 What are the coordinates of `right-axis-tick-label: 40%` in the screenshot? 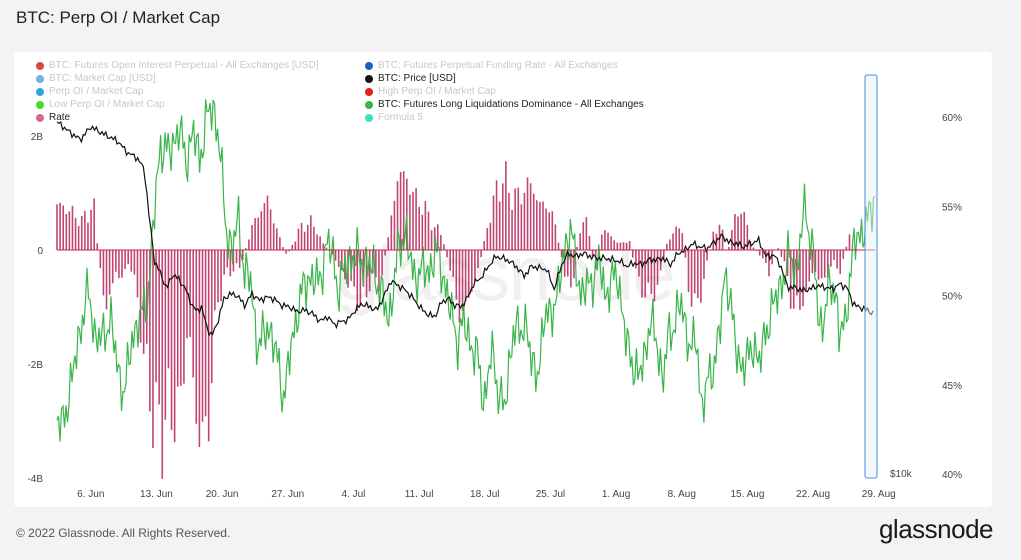 It's located at (952, 475).